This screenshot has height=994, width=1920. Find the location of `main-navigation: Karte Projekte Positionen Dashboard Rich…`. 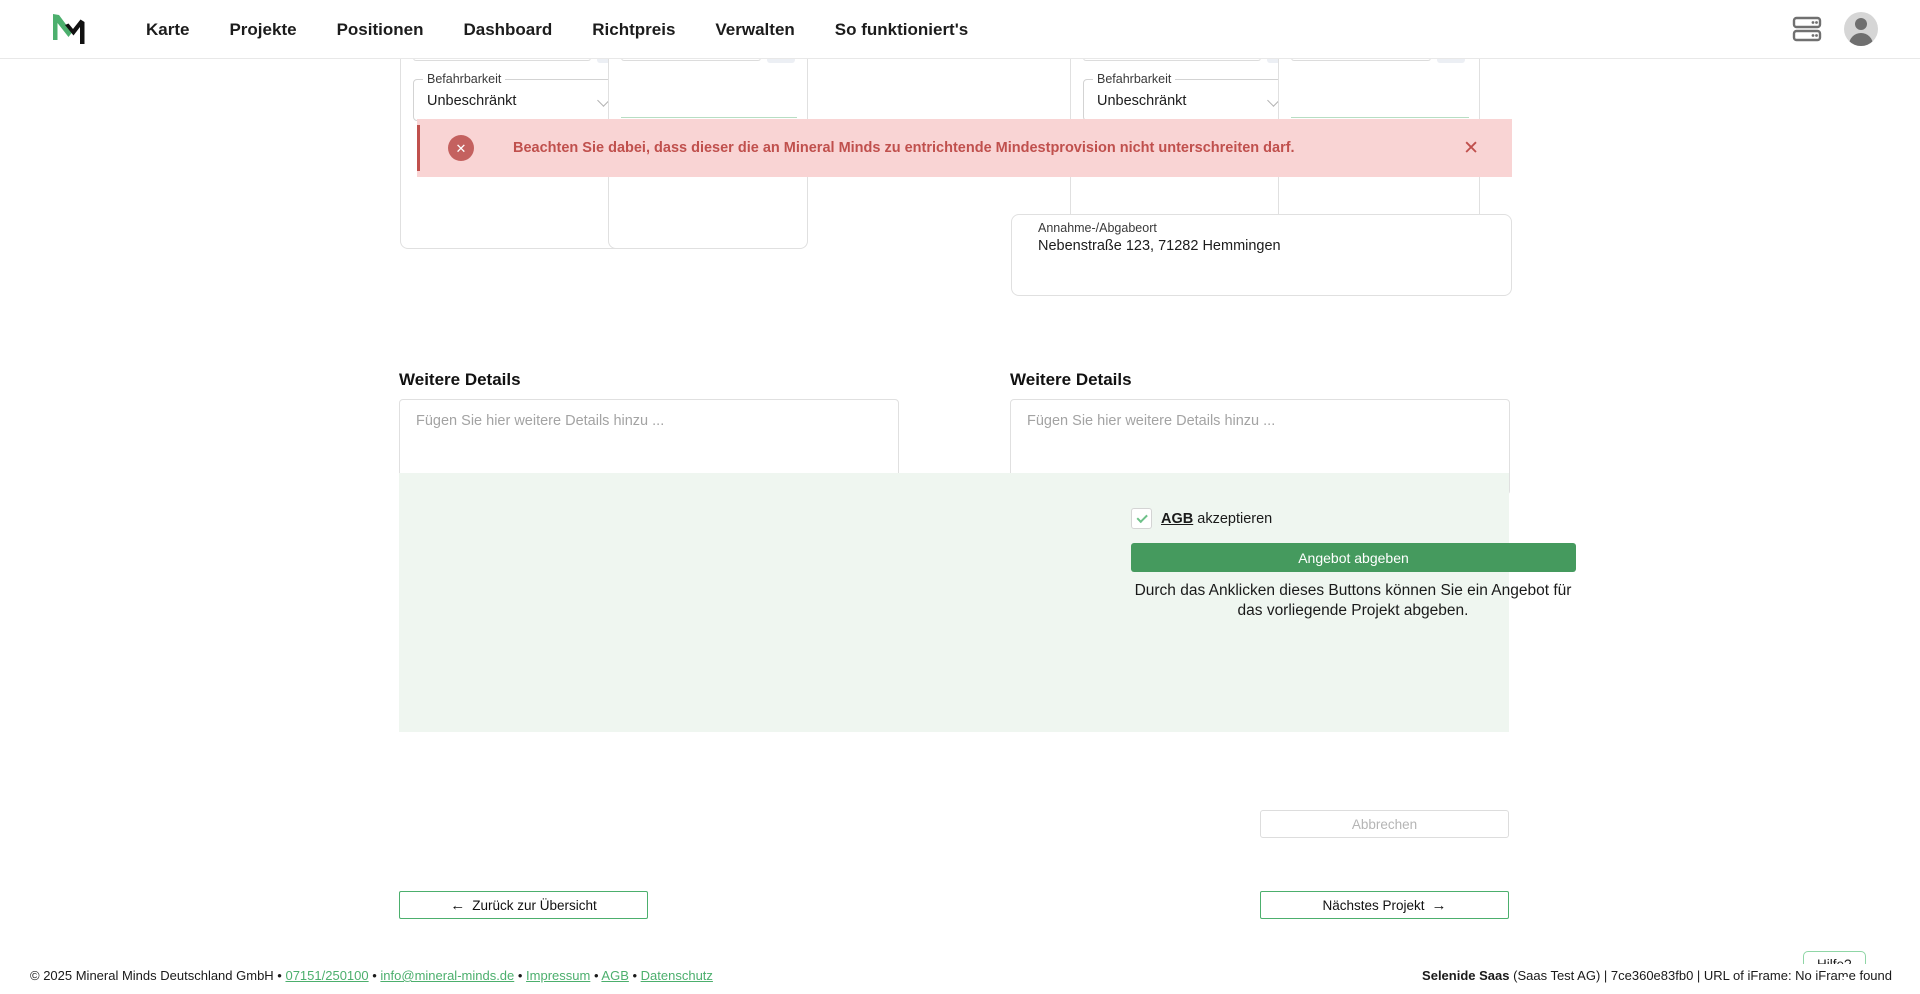

main-navigation: Karte Projekte Positionen Dashboard Rich… is located at coordinates (557, 29).